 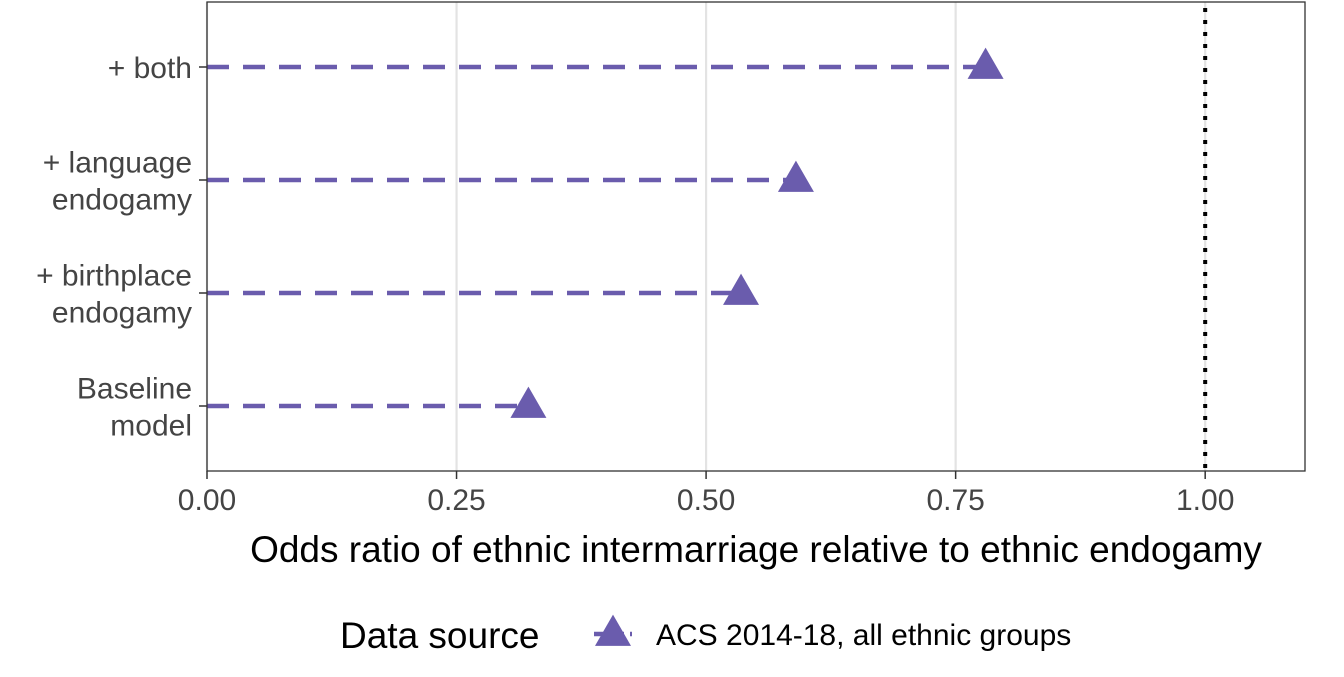 I want to click on x-tick-label: 0.75, so click(x=955, y=500).